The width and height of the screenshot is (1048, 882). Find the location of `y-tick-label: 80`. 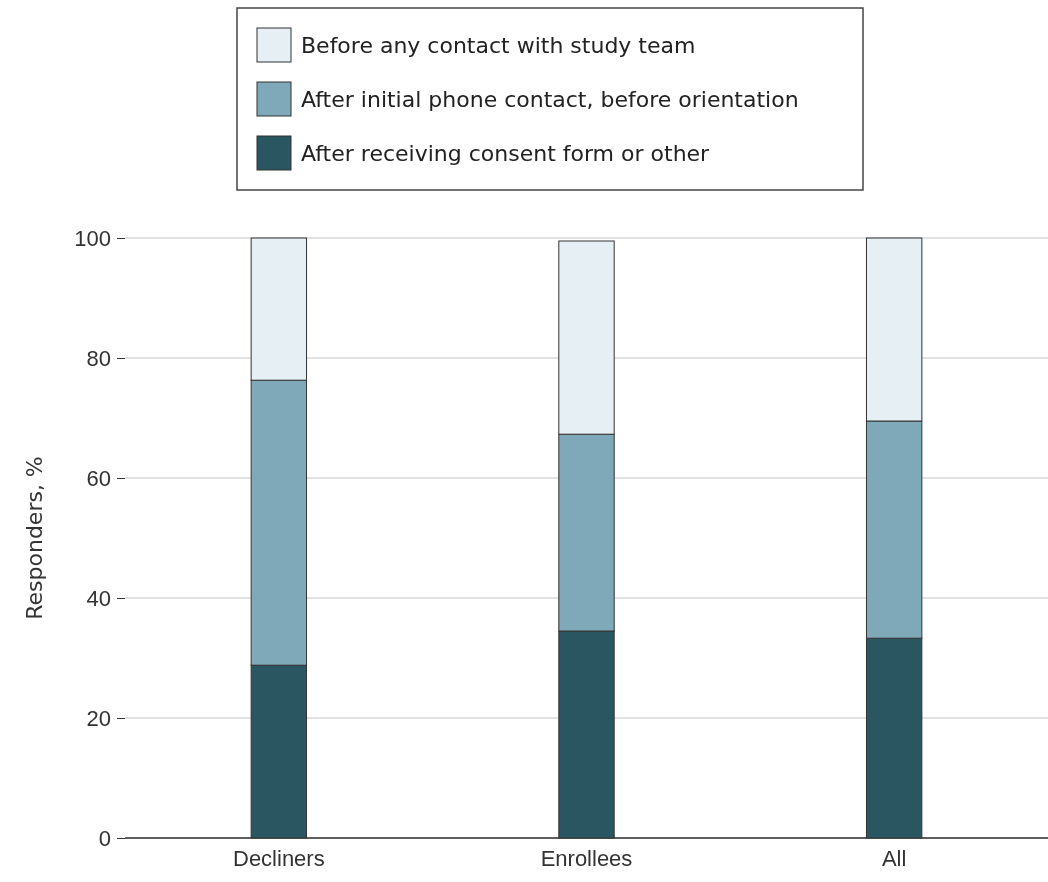

y-tick-label: 80 is located at coordinates (98, 358).